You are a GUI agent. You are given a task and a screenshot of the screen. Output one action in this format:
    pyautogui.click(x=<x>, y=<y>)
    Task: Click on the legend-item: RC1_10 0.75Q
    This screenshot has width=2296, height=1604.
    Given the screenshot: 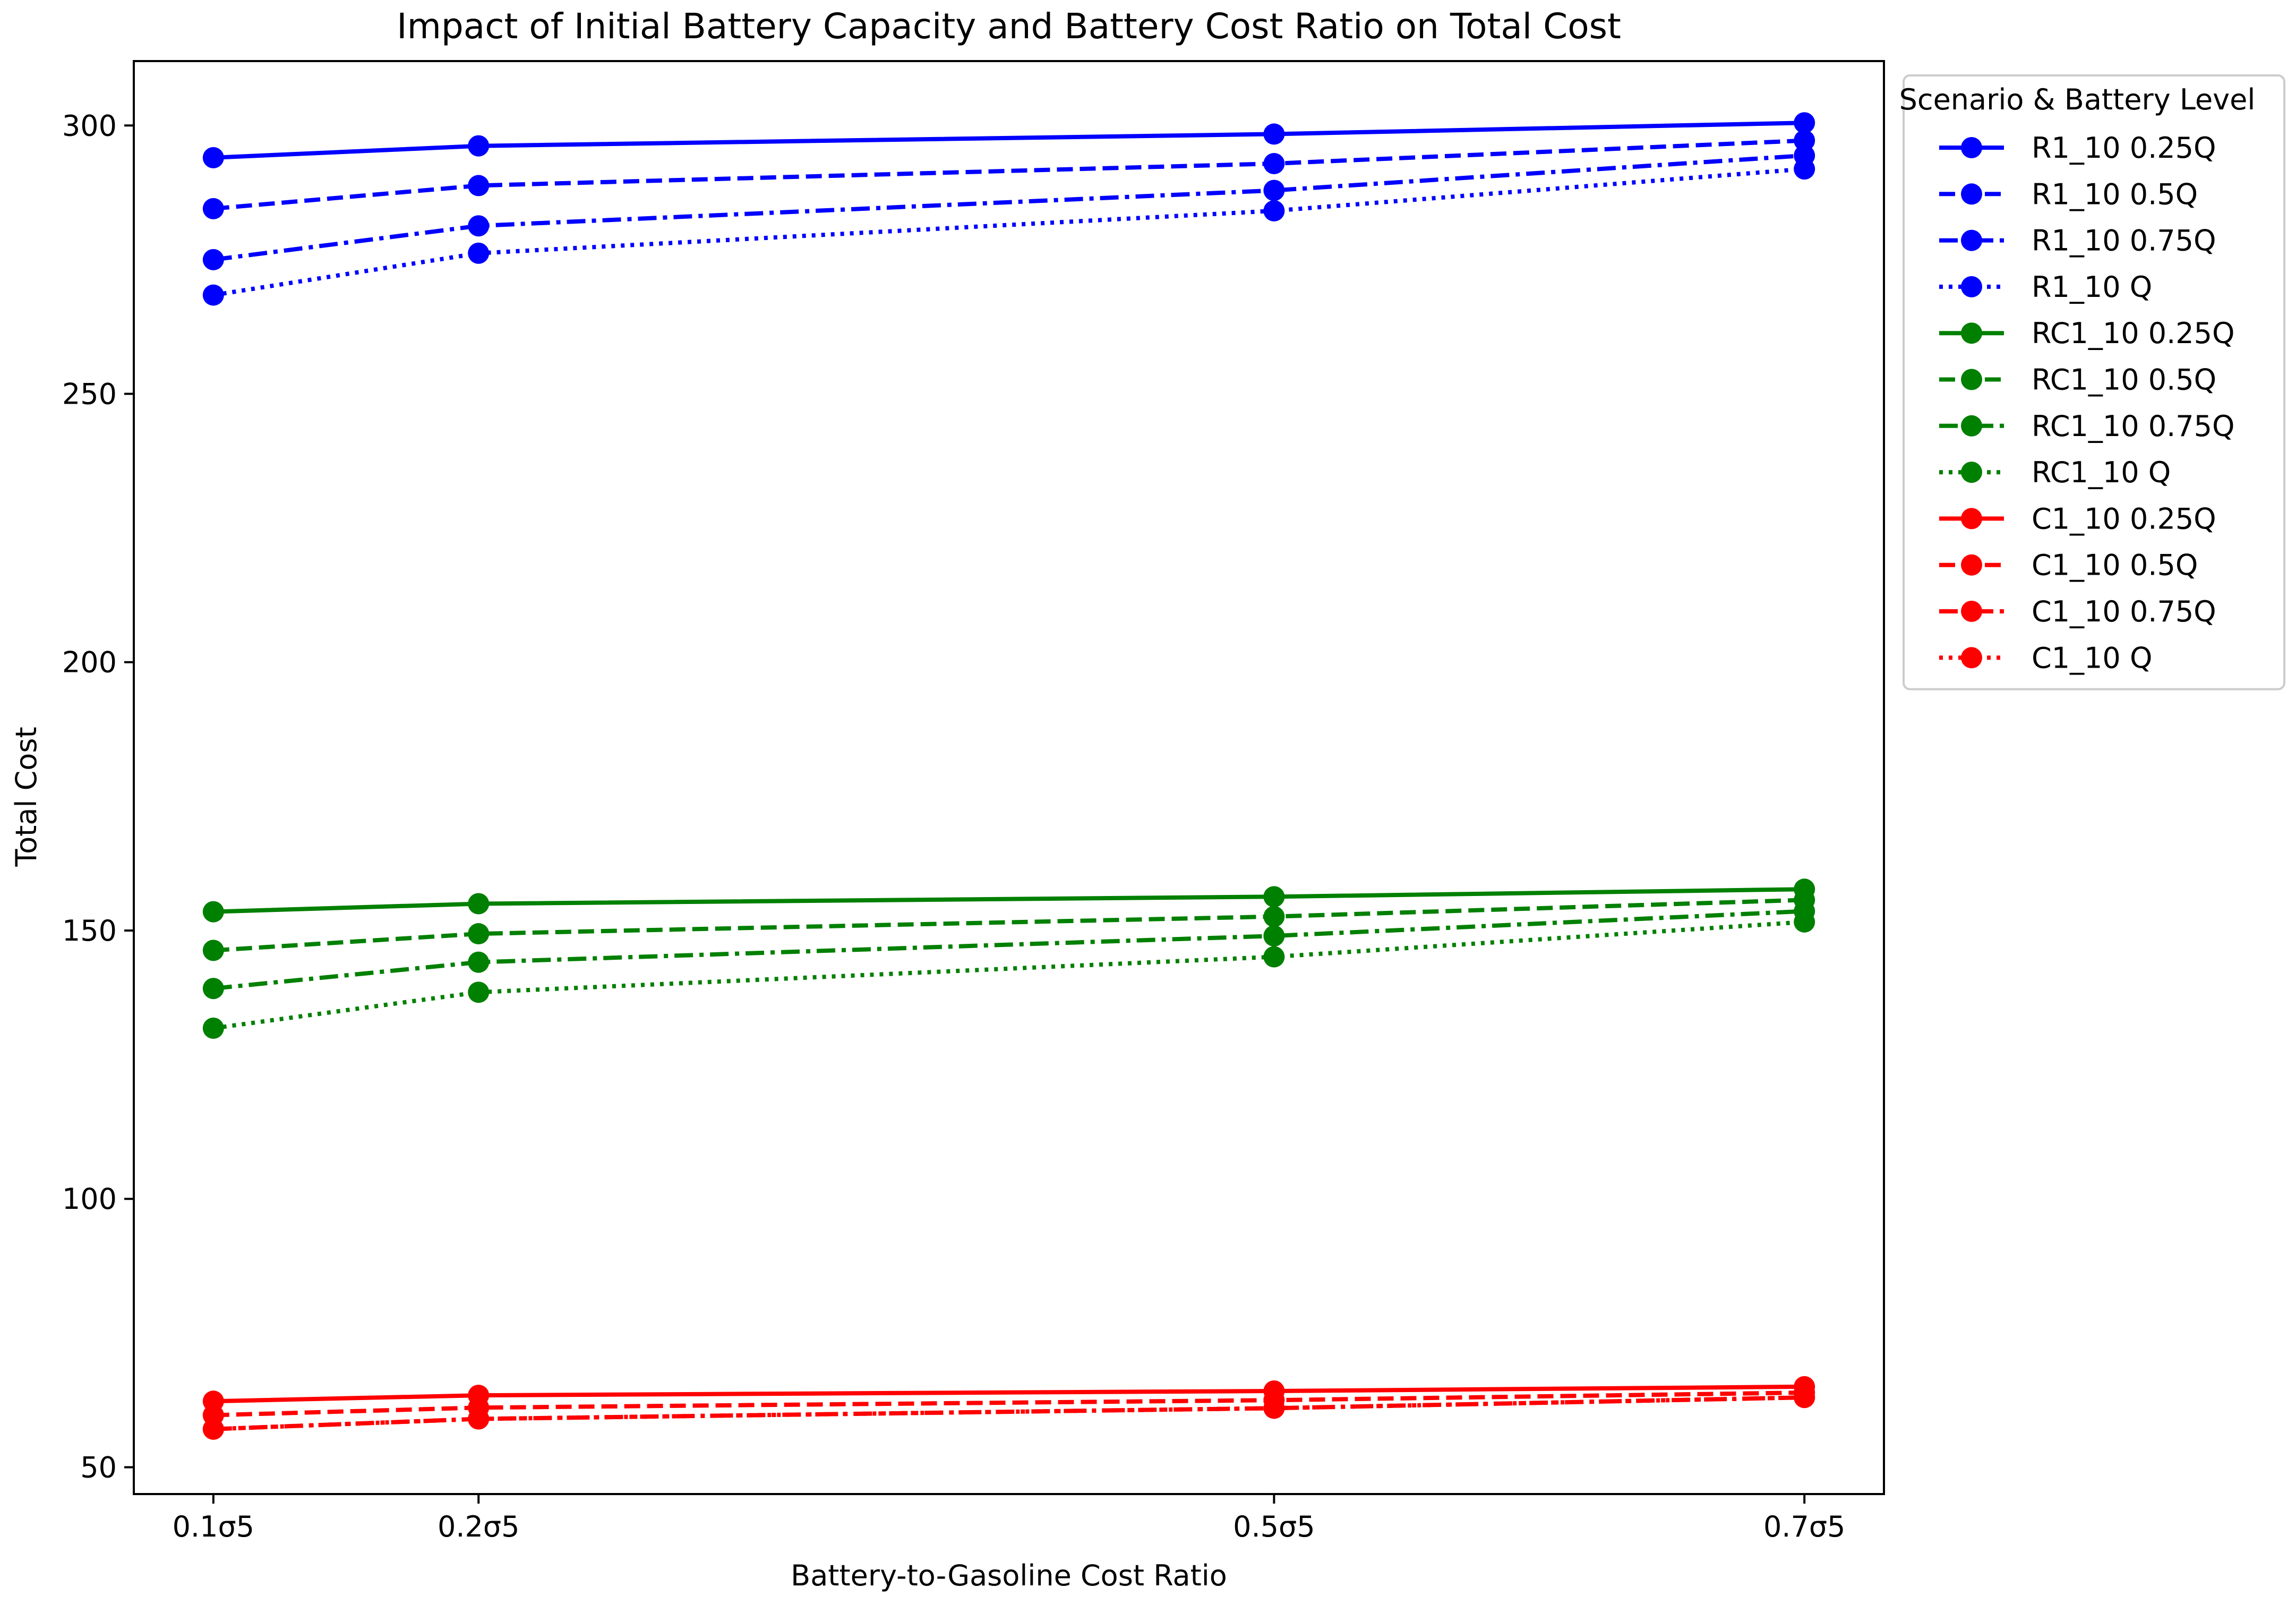 What is the action you would take?
    pyautogui.click(x=2087, y=426)
    